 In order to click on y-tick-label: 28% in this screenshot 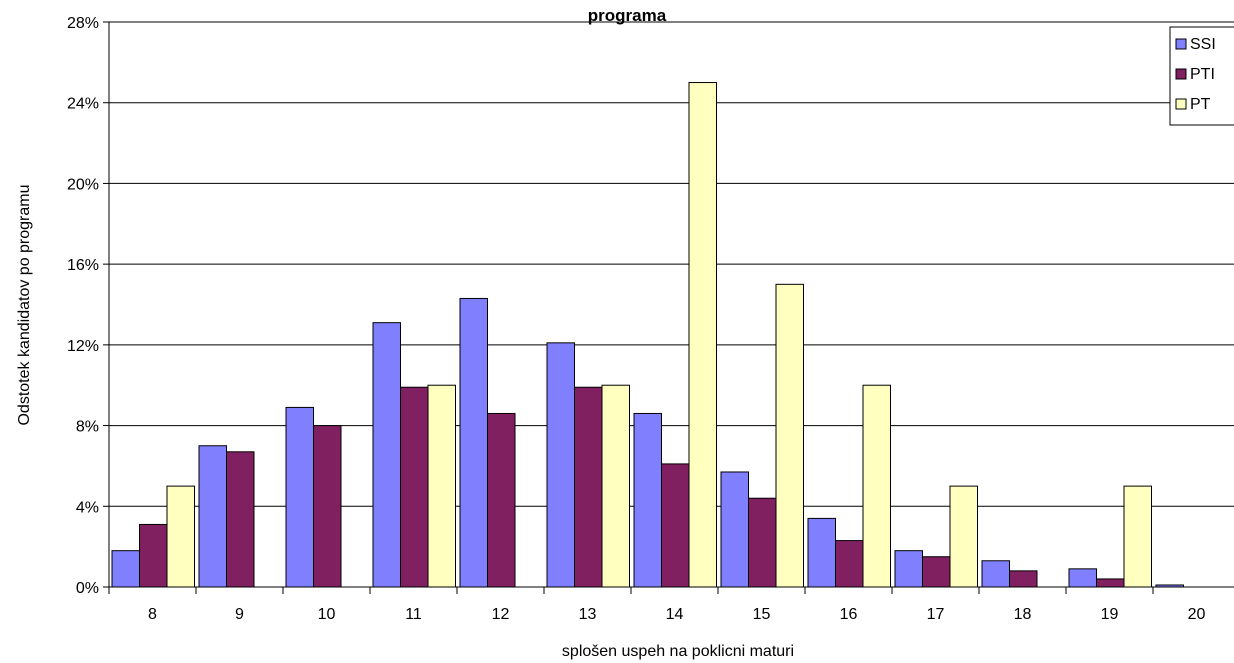, I will do `click(83, 23)`.